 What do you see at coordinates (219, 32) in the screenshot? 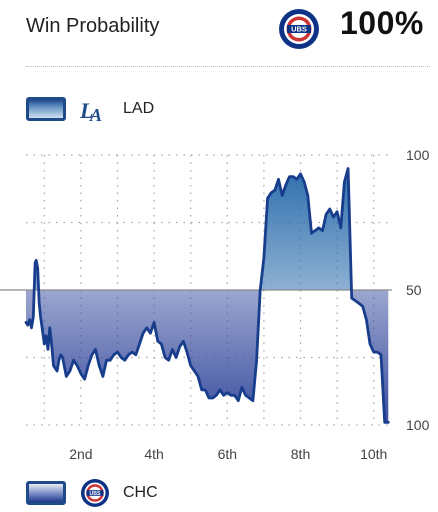
I see `header: Win Probability UBS 100%` at bounding box center [219, 32].